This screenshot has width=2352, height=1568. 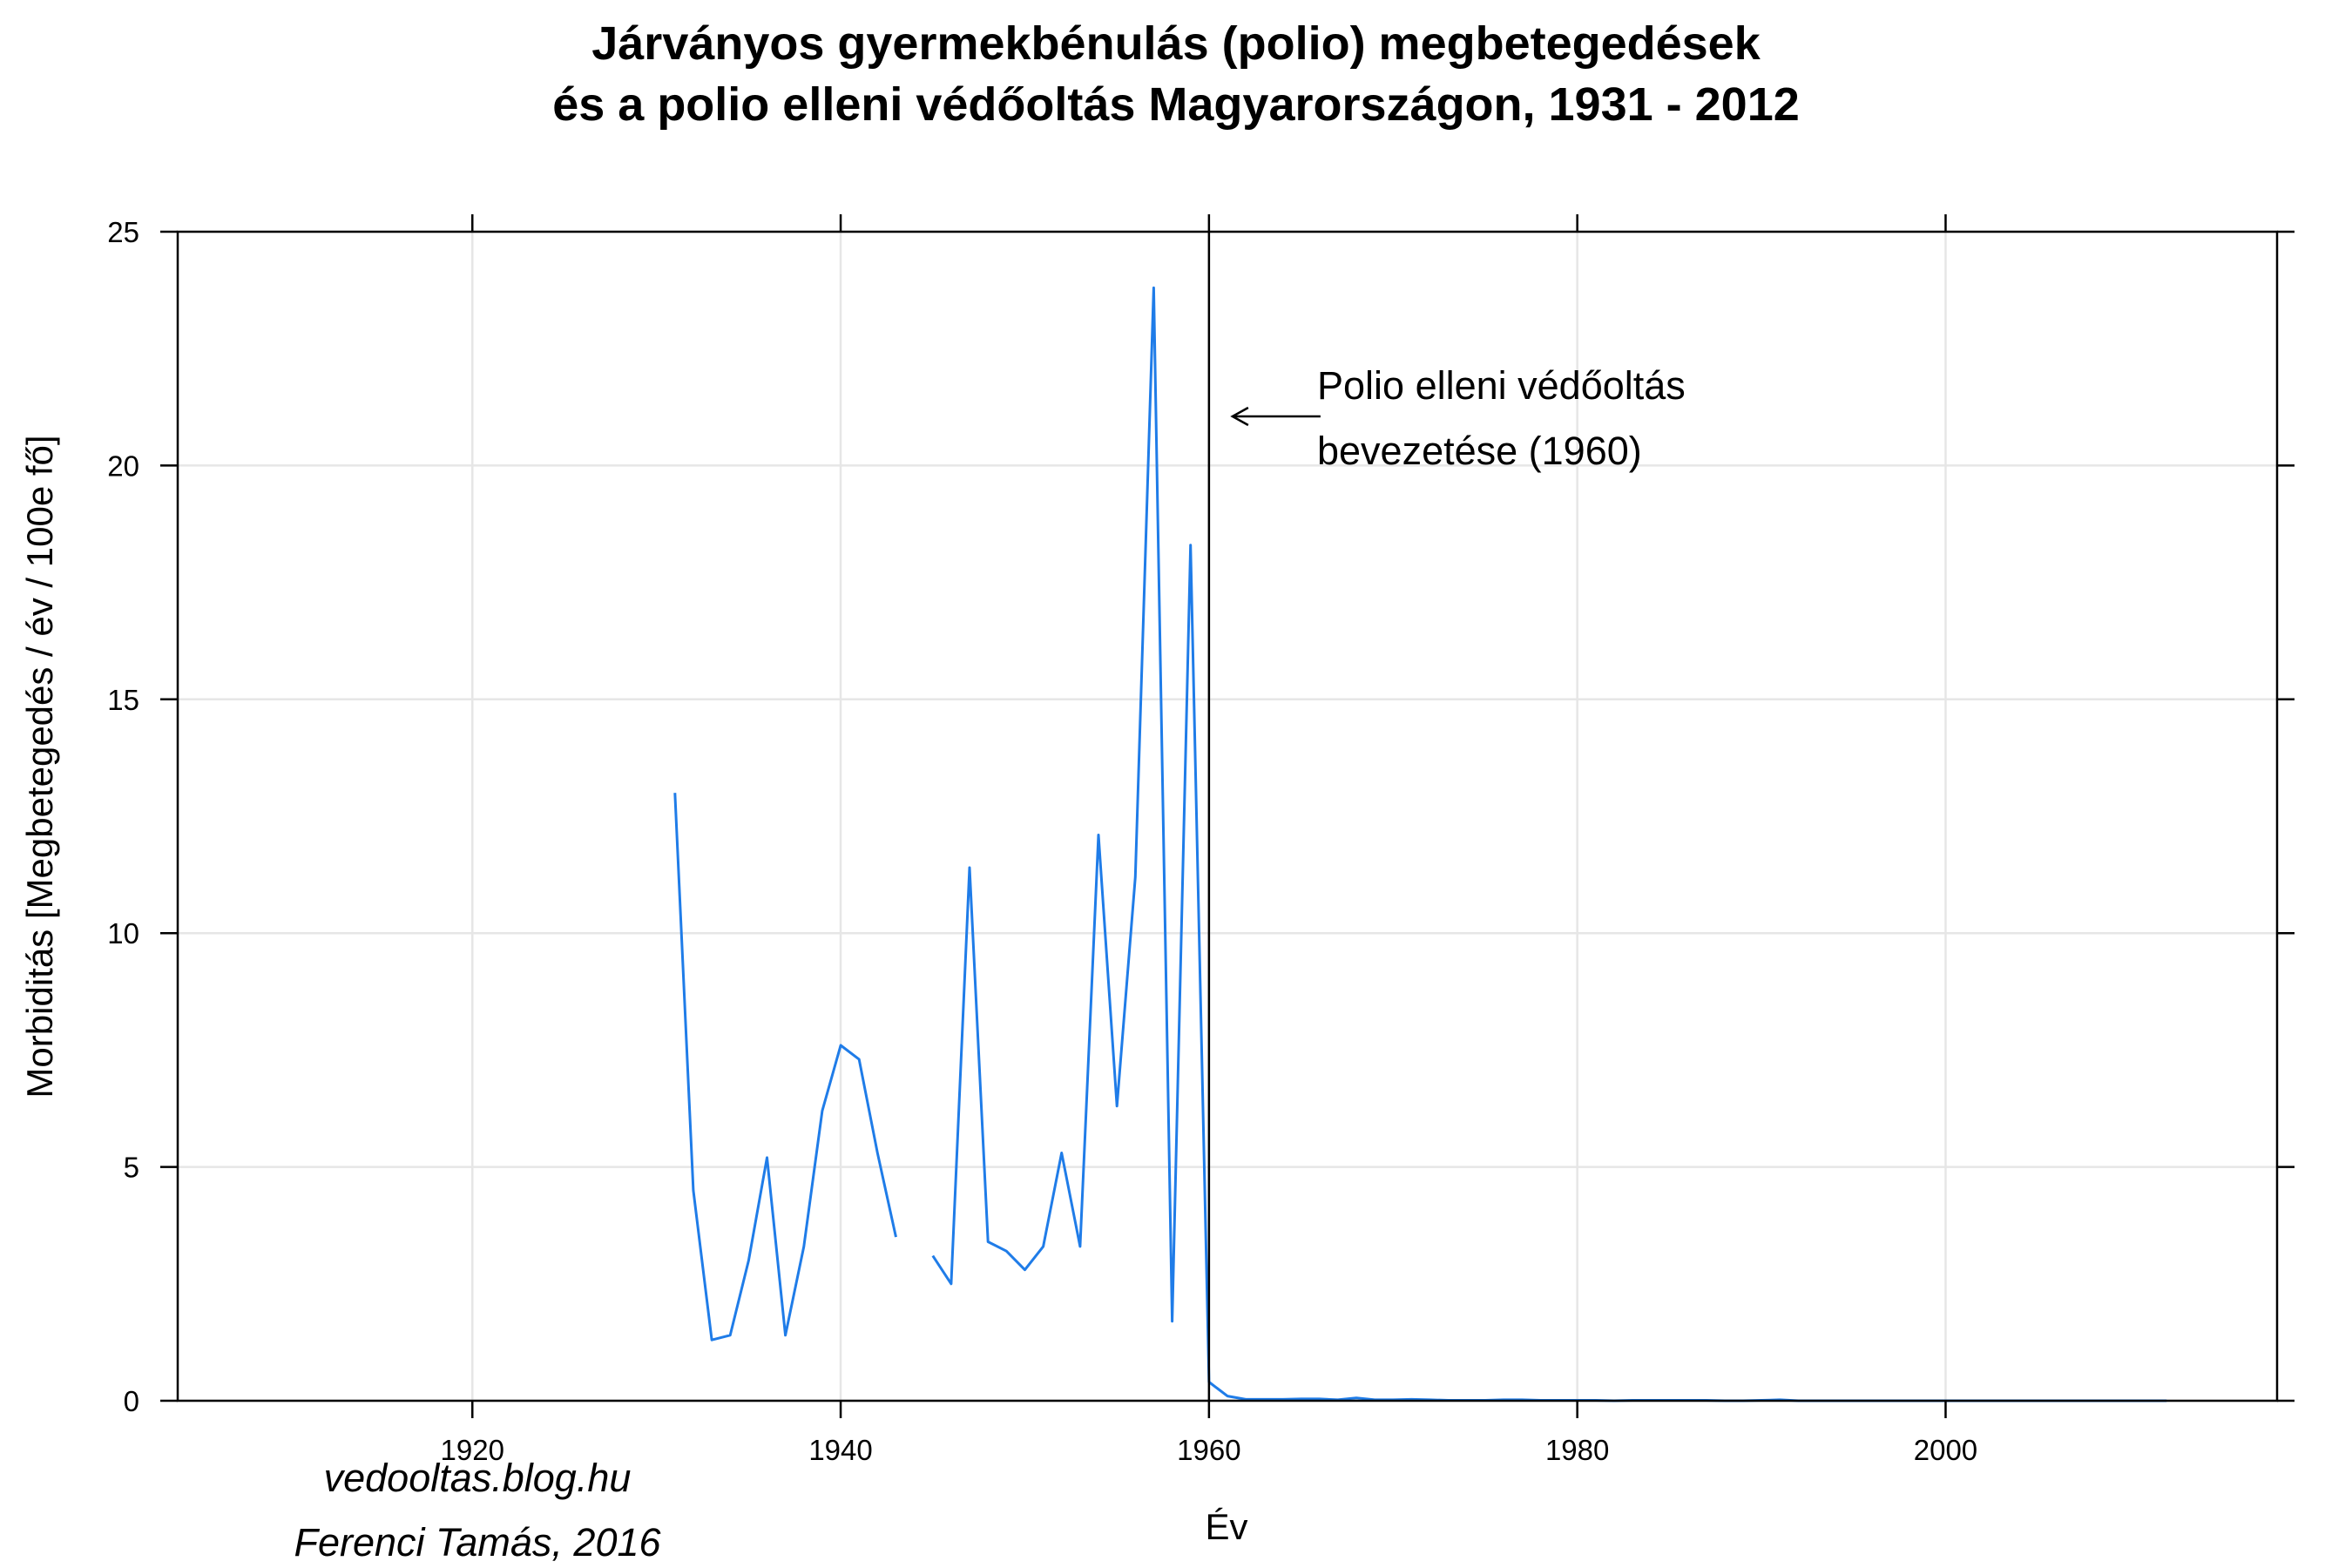 What do you see at coordinates (1479, 451) in the screenshot?
I see `annotation-line-2: bevezetése (1960)` at bounding box center [1479, 451].